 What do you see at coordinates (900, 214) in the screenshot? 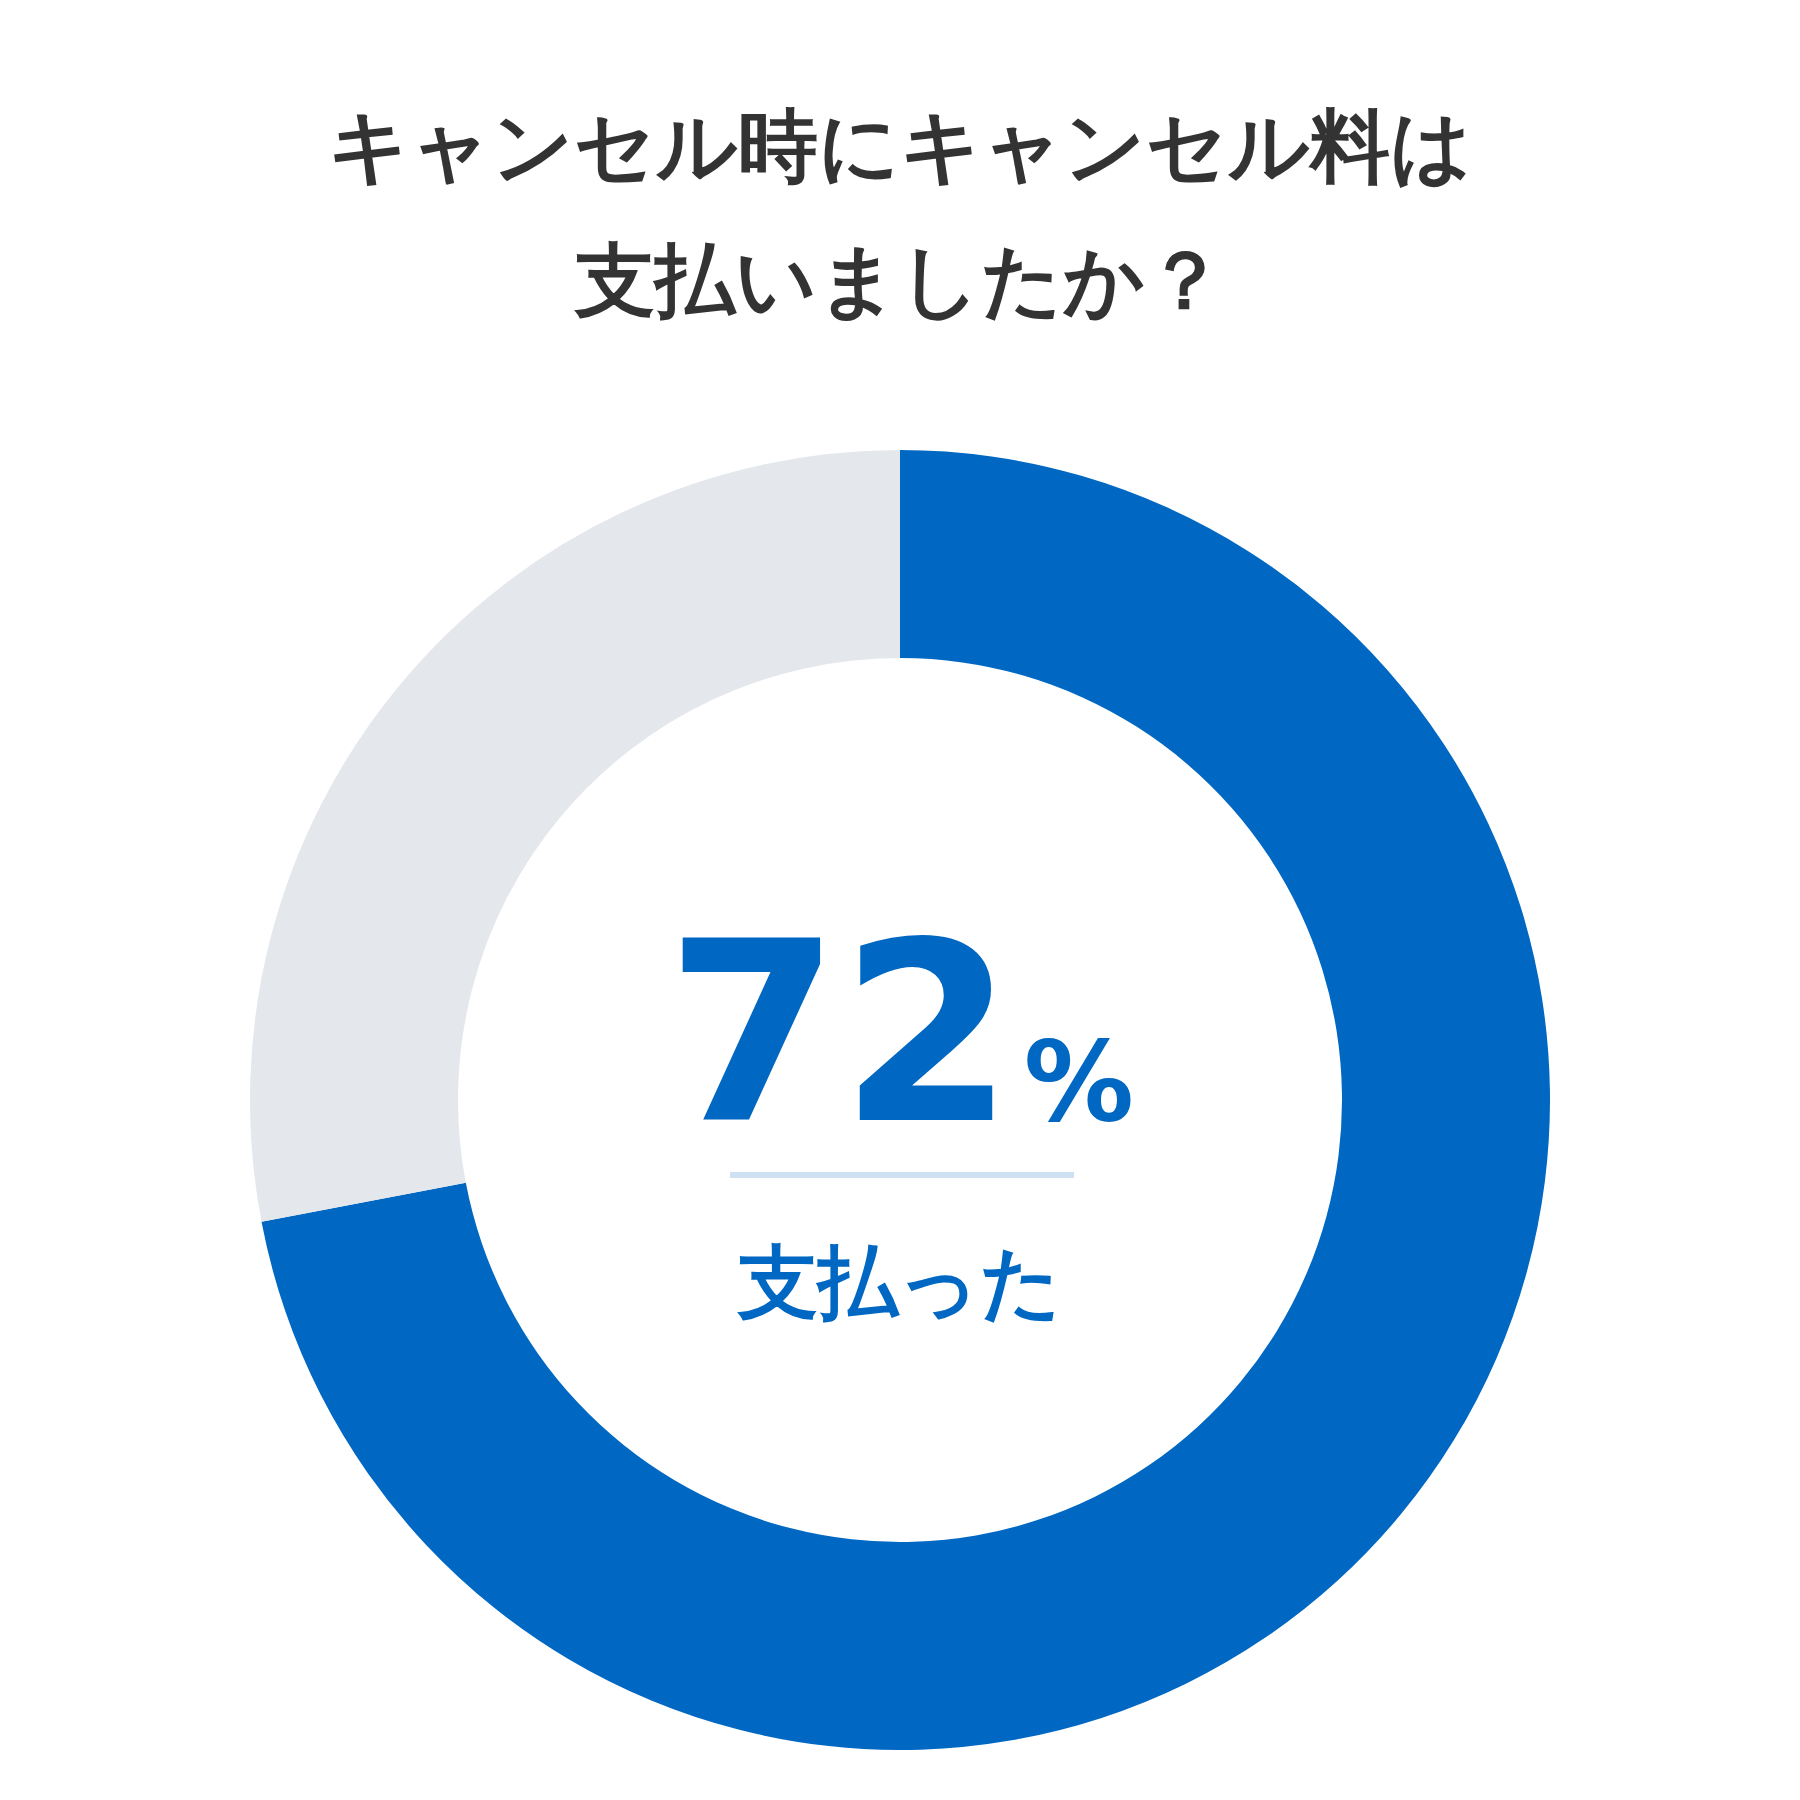
I see `chart-title: キャンセル時にキャンセル料は支払いましたか？` at bounding box center [900, 214].